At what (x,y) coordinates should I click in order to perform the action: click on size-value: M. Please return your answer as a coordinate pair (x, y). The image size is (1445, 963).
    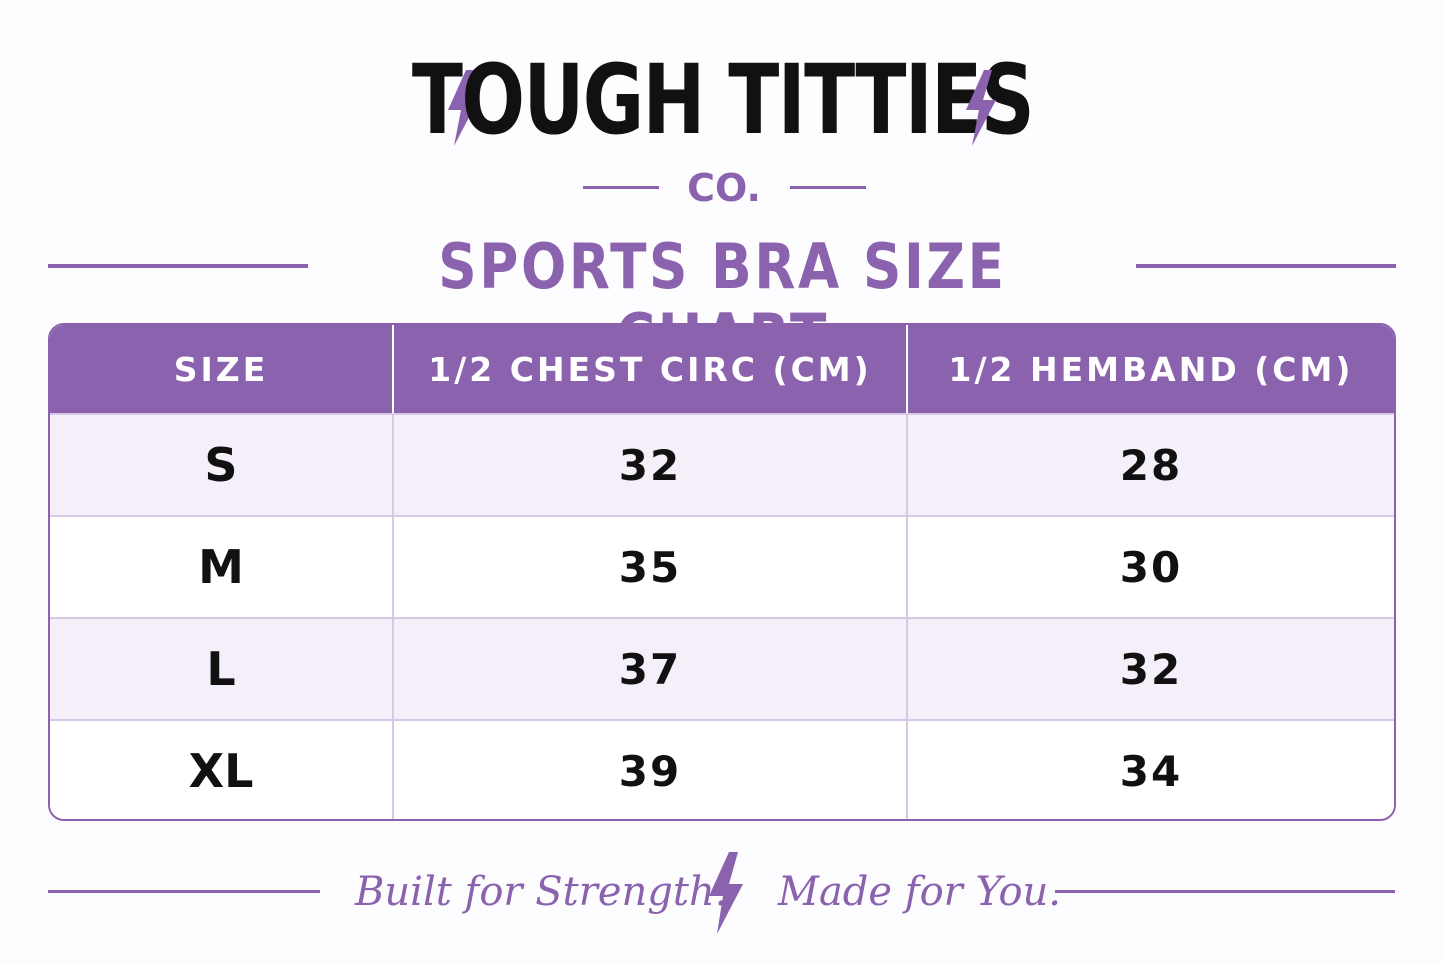
    Looking at the image, I should click on (221, 567).